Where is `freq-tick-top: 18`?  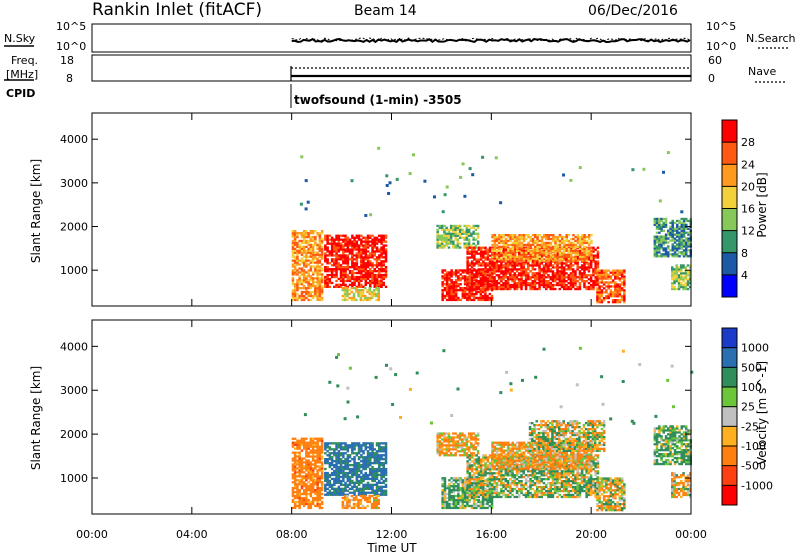
freq-tick-top: 18 is located at coordinates (67, 60).